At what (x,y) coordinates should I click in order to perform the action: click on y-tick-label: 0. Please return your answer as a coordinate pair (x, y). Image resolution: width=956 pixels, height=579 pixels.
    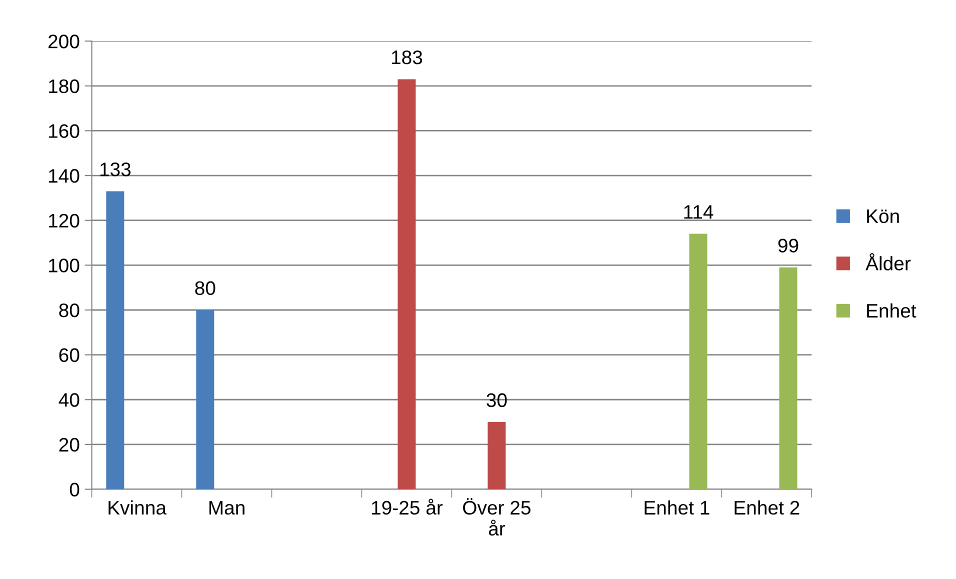
    Looking at the image, I should click on (75, 489).